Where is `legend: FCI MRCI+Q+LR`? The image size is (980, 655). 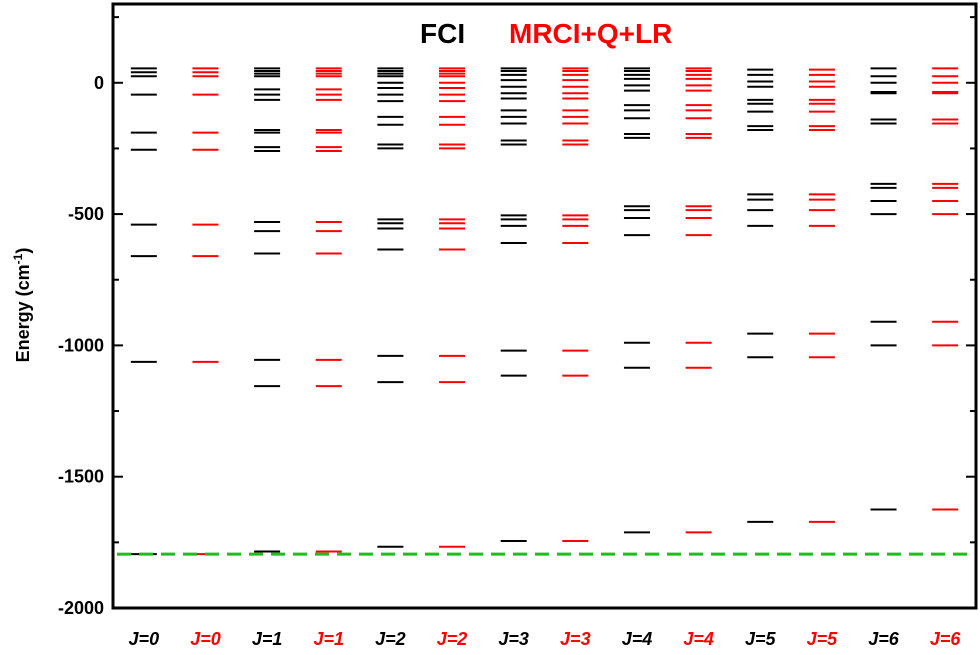 legend: FCI MRCI+Q+LR is located at coordinates (546, 33).